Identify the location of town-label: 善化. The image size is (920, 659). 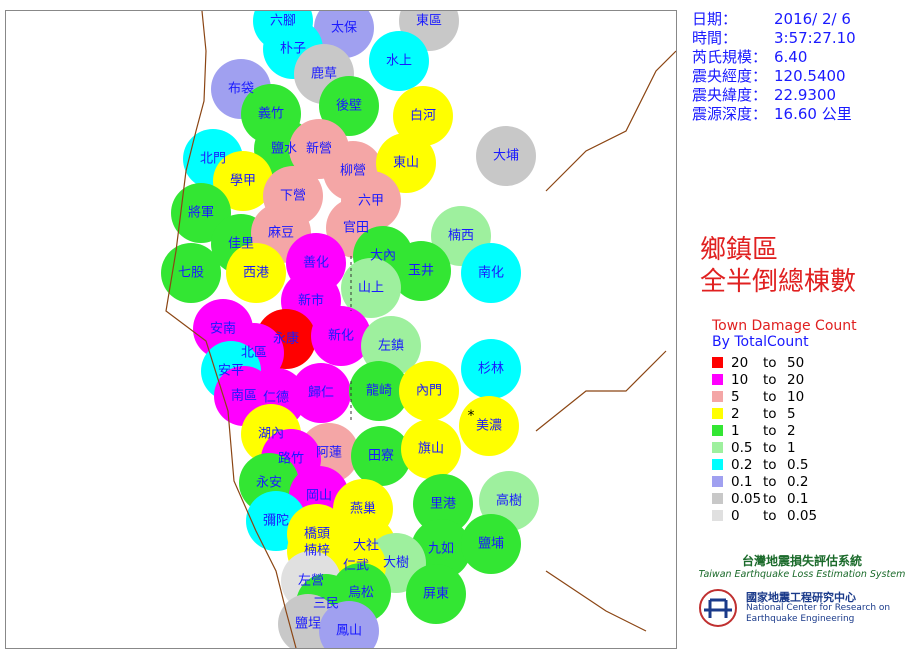
(316, 263).